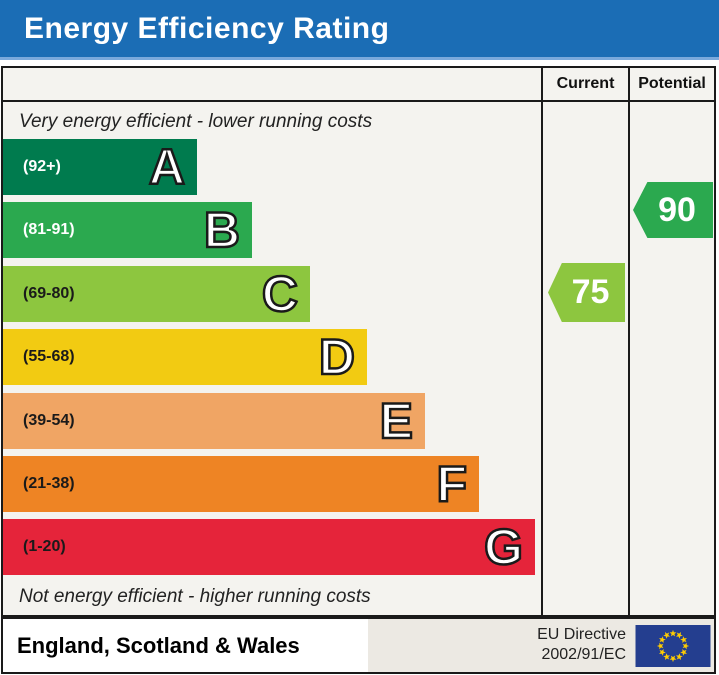  I want to click on band-letter: C, so click(280, 294).